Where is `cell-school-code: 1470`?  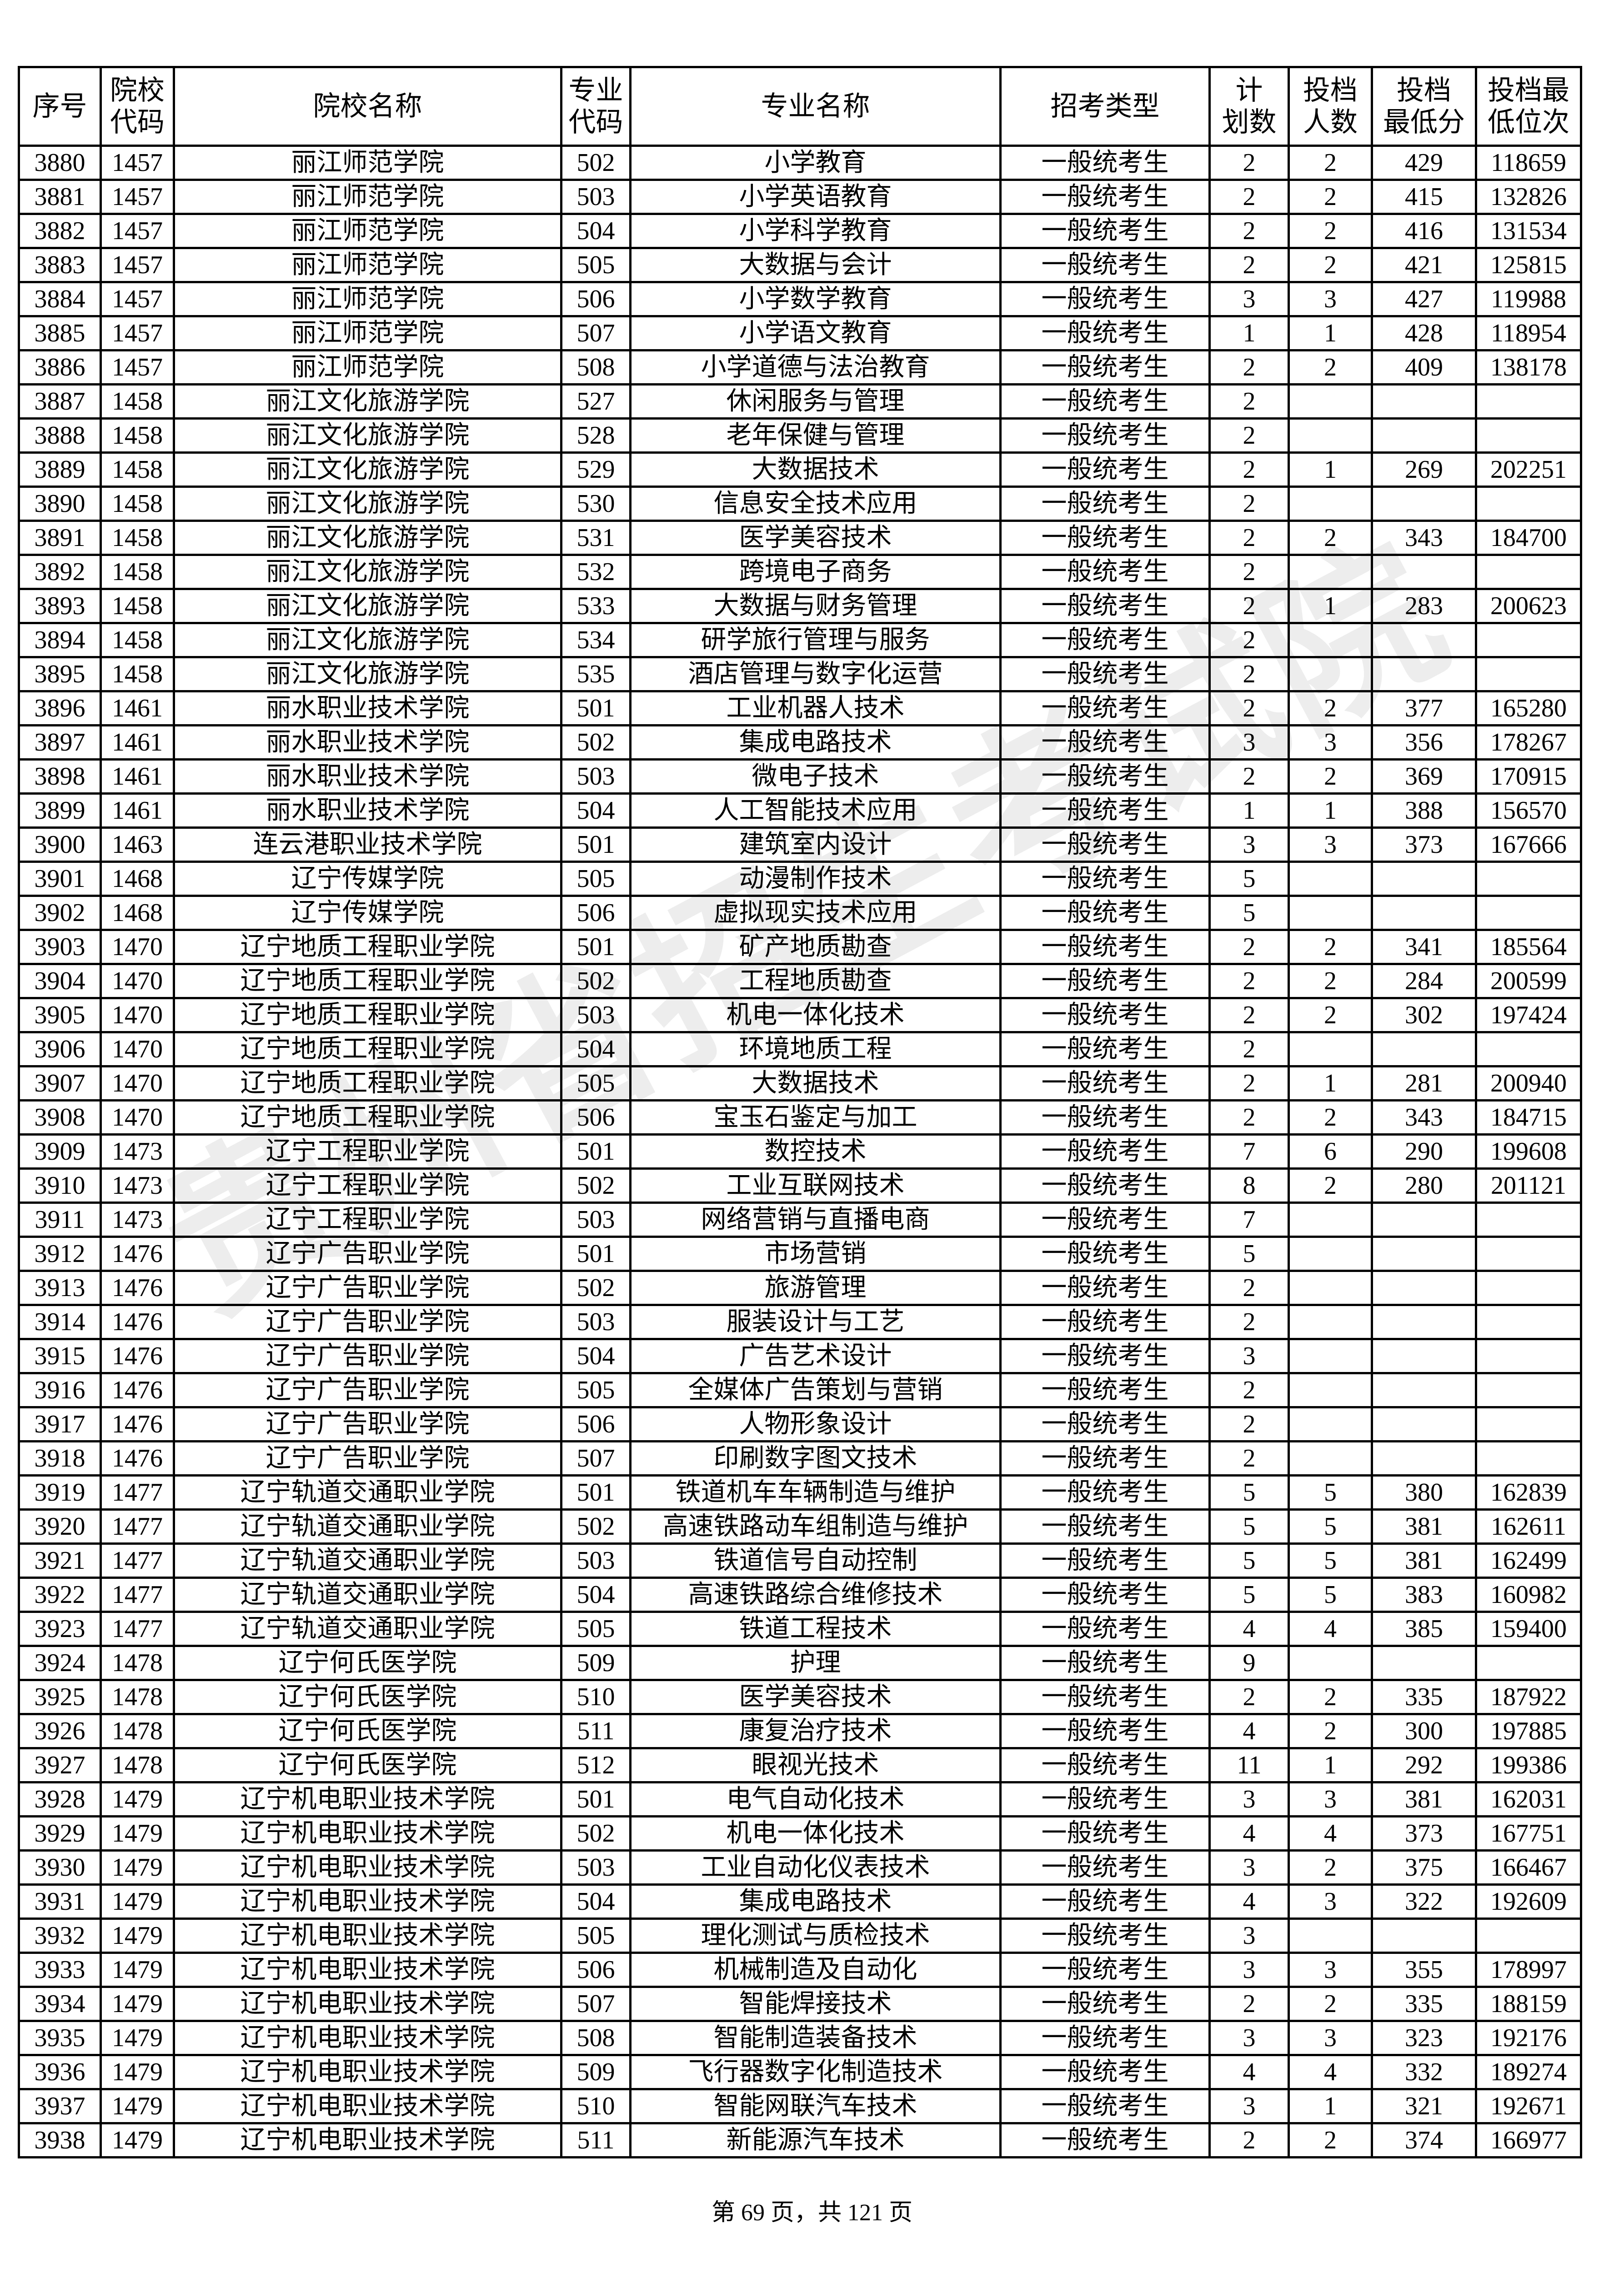 cell-school-code: 1470 is located at coordinates (137, 1049).